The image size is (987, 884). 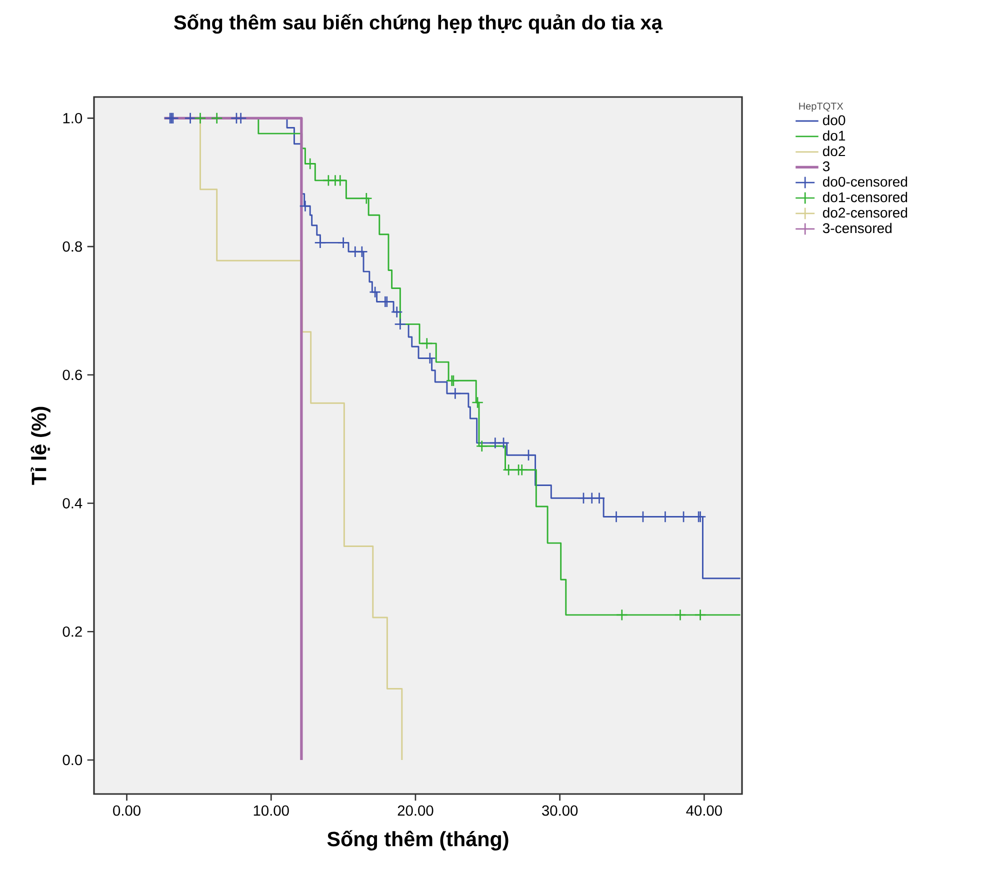 What do you see at coordinates (865, 197) in the screenshot?
I see `legend-label: do1-censored` at bounding box center [865, 197].